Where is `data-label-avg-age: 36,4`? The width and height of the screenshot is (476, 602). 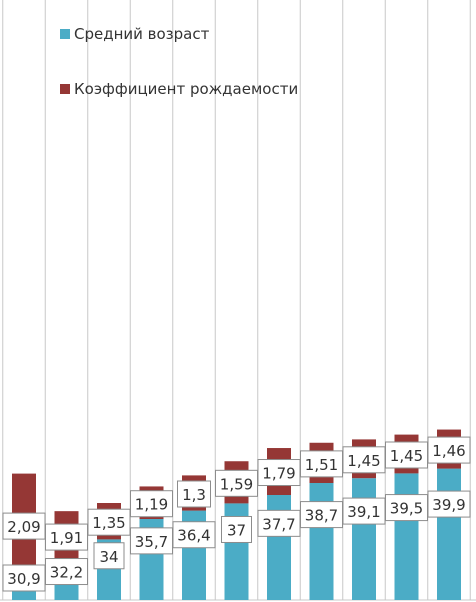
data-label-avg-age: 36,4 is located at coordinates (193, 536).